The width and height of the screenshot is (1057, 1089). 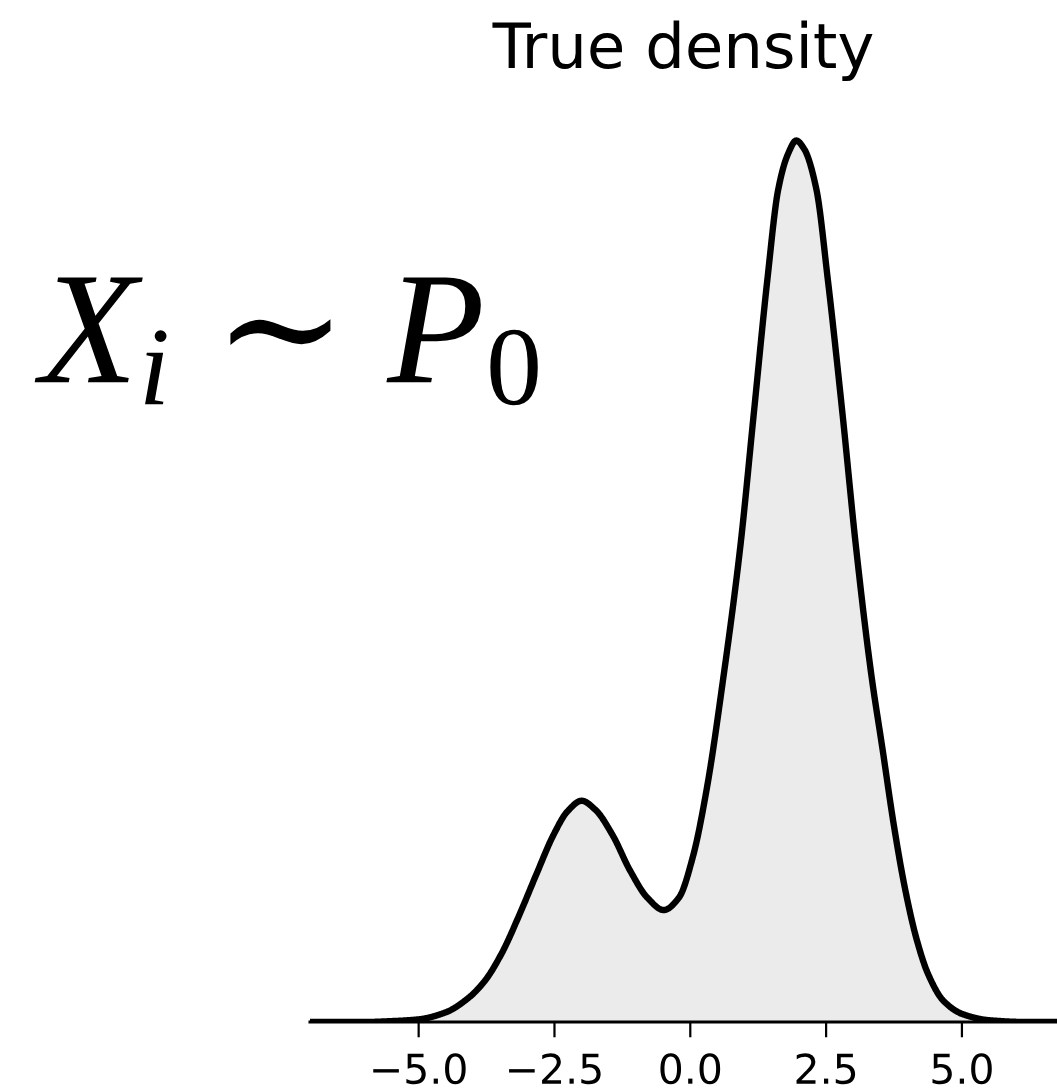 I want to click on x-tick-label: 5.0, so click(x=962, y=1069).